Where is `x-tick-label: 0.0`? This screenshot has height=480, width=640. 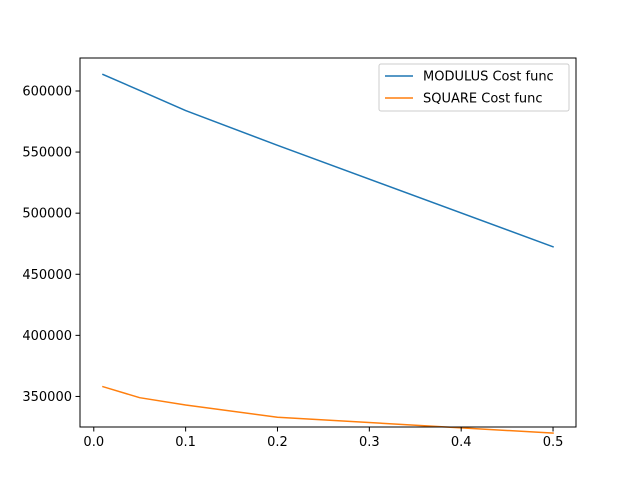
x-tick-label: 0.0 is located at coordinates (93, 442).